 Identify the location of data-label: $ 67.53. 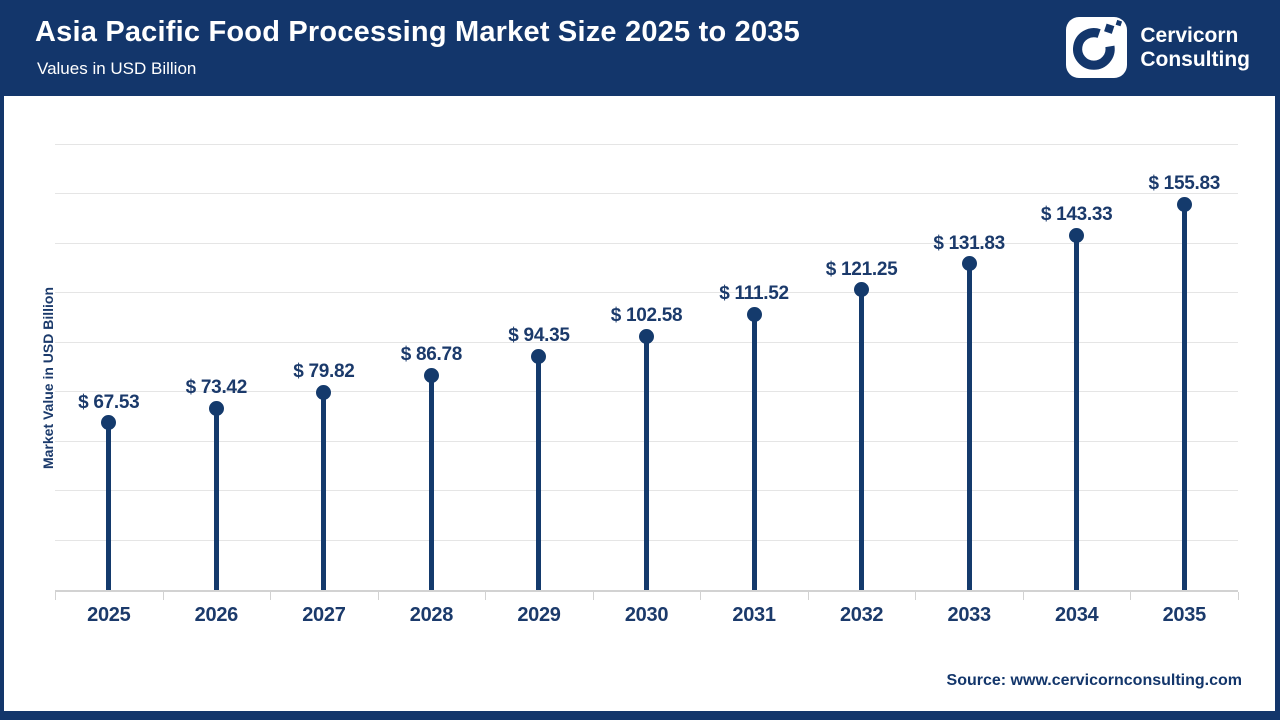
(109, 402).